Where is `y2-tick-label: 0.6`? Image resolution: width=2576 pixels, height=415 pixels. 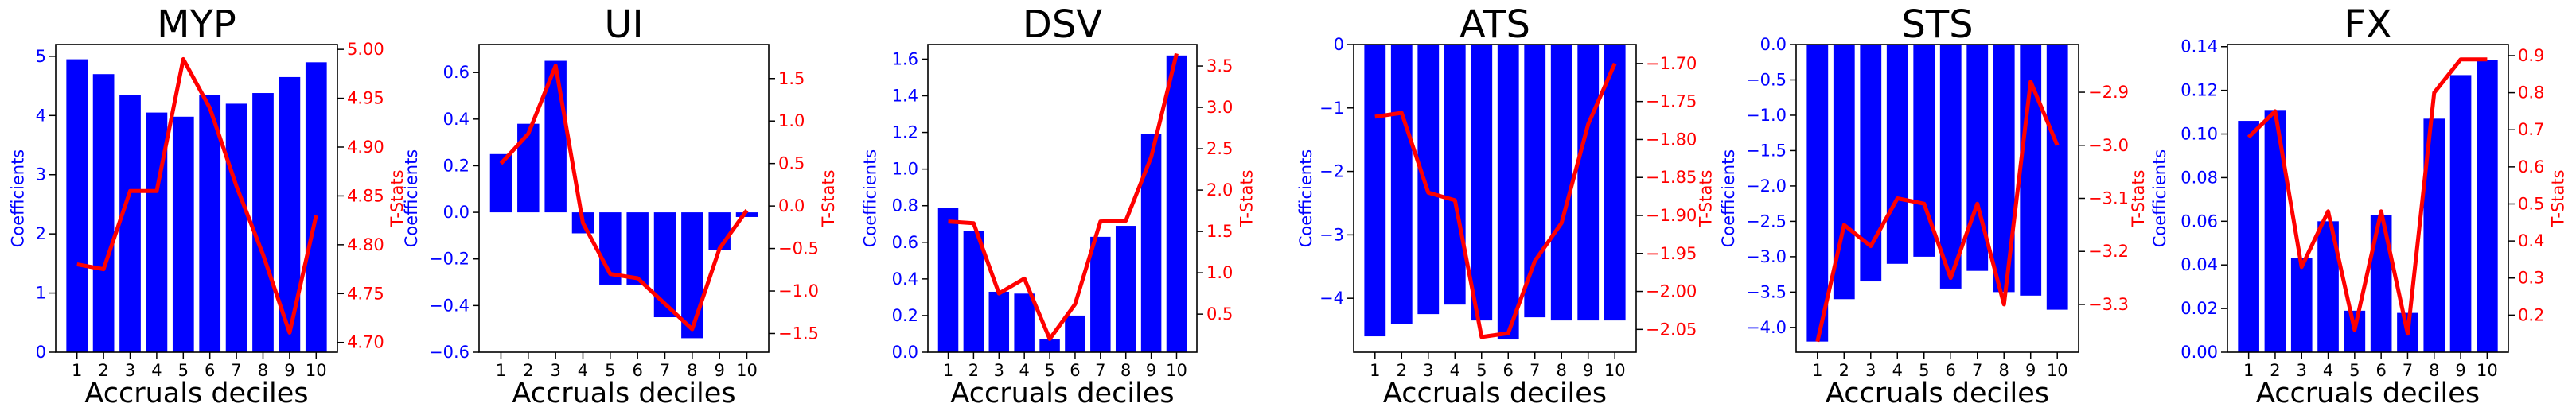
y2-tick-label: 0.6 is located at coordinates (2531, 167).